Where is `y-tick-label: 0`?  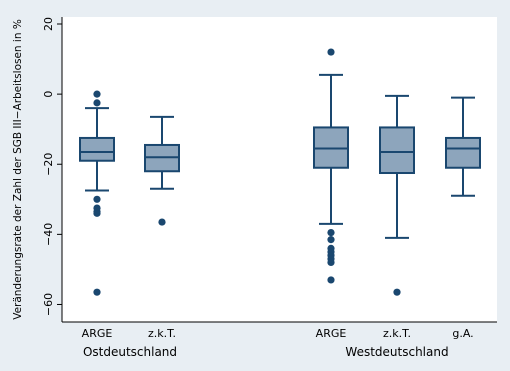
y-tick-label: 0 is located at coordinates (48, 94).